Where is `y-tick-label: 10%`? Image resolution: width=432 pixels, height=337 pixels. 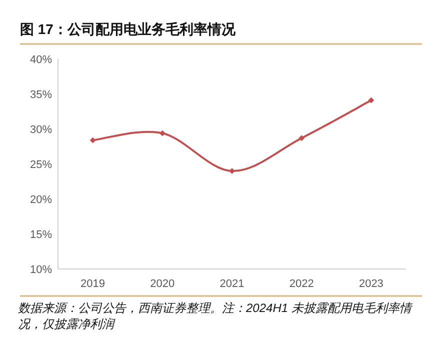
y-tick-label: 10% is located at coordinates (41, 270).